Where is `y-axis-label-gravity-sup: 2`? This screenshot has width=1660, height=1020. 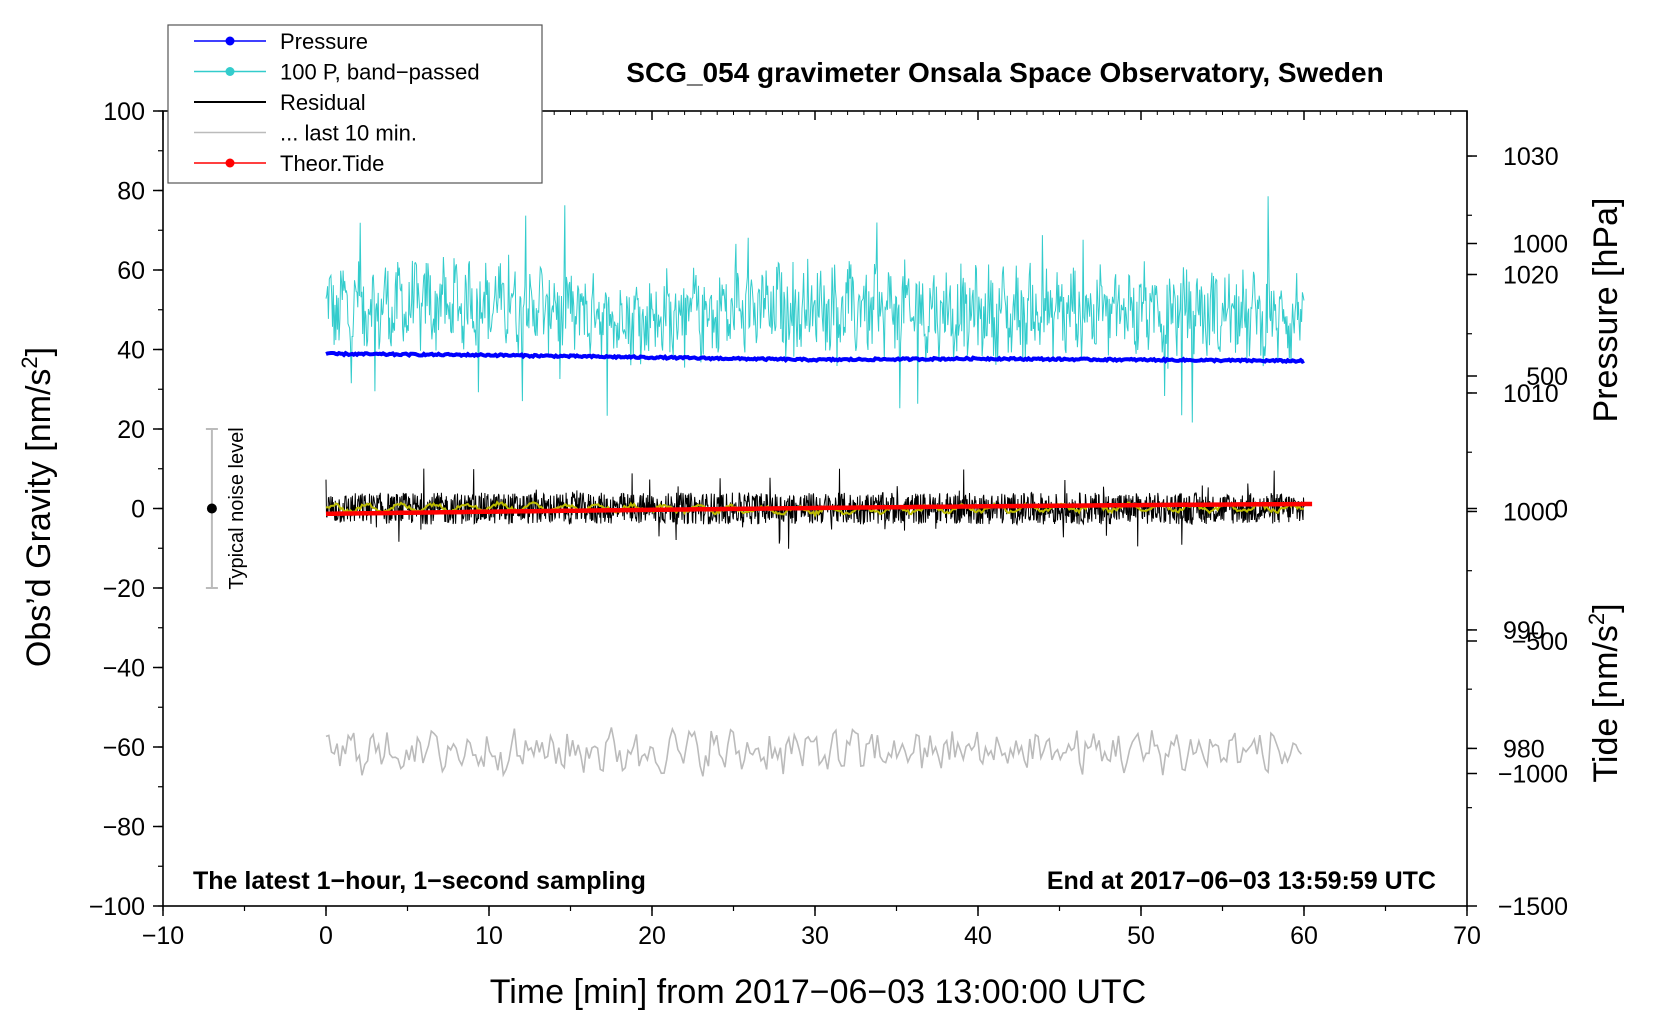 y-axis-label-gravity-sup: 2 is located at coordinates (29, 362).